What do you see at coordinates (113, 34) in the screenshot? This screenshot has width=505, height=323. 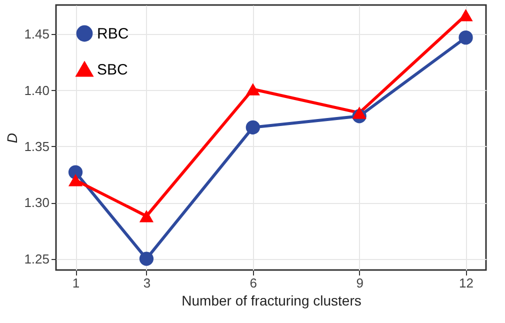 I see `legend-label: RBC` at bounding box center [113, 34].